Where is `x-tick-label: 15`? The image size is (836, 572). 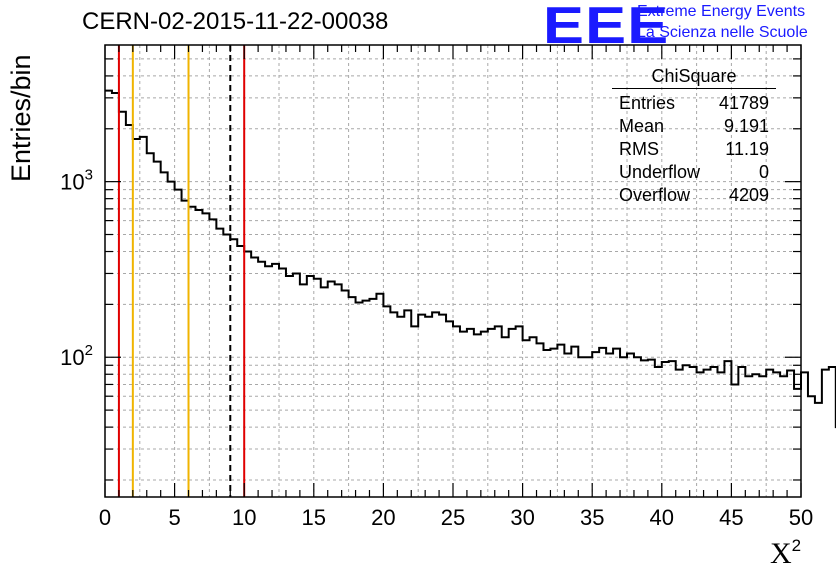 x-tick-label: 15 is located at coordinates (314, 517).